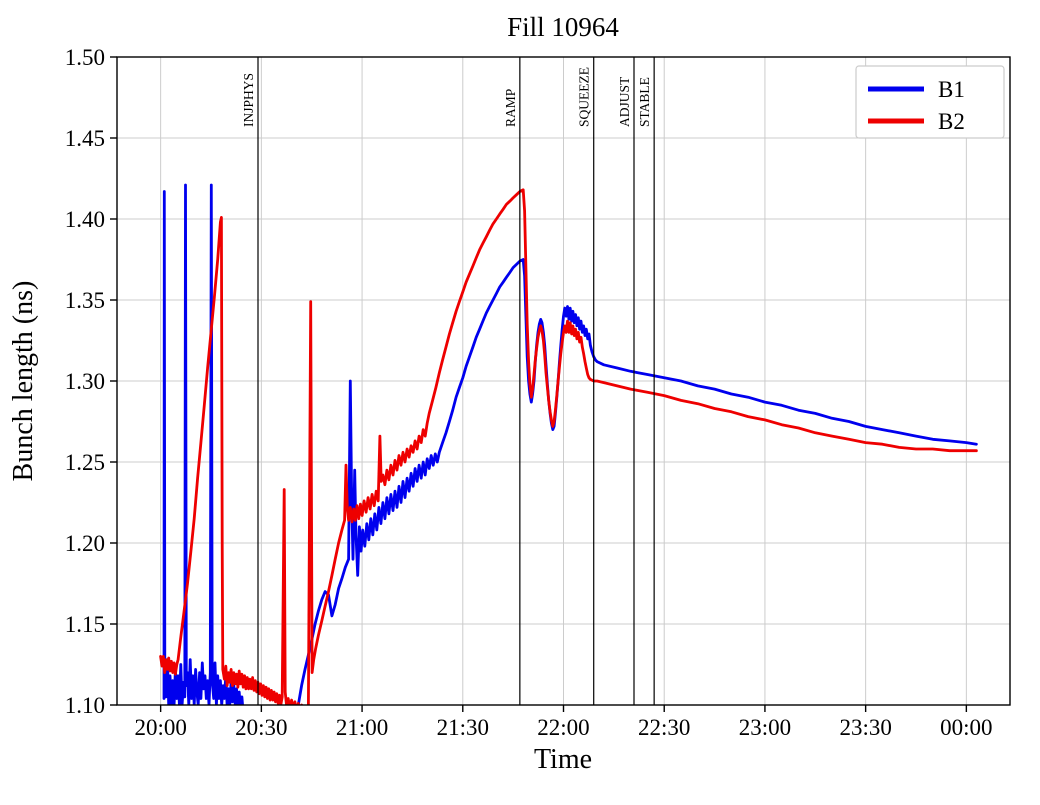 The image size is (1040, 805). Describe the element at coordinates (85, 705) in the screenshot. I see `y-tick-label: 1.10` at that location.